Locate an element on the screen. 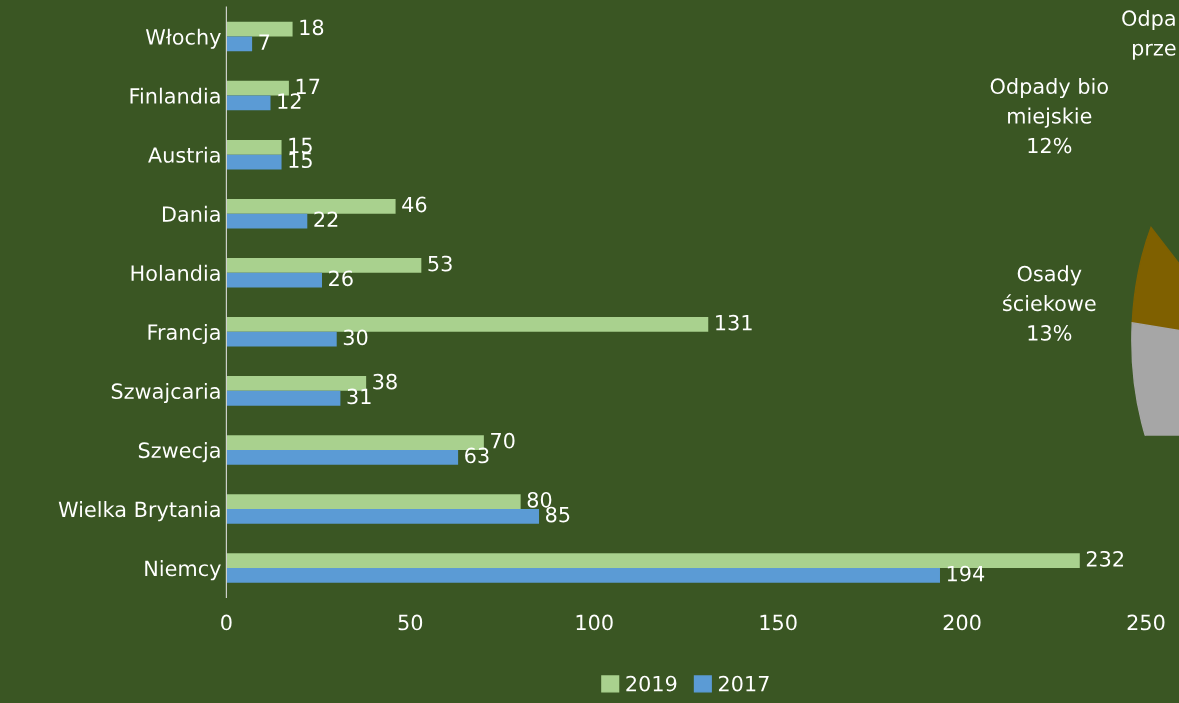  x-tick-label: 0 is located at coordinates (226, 622).